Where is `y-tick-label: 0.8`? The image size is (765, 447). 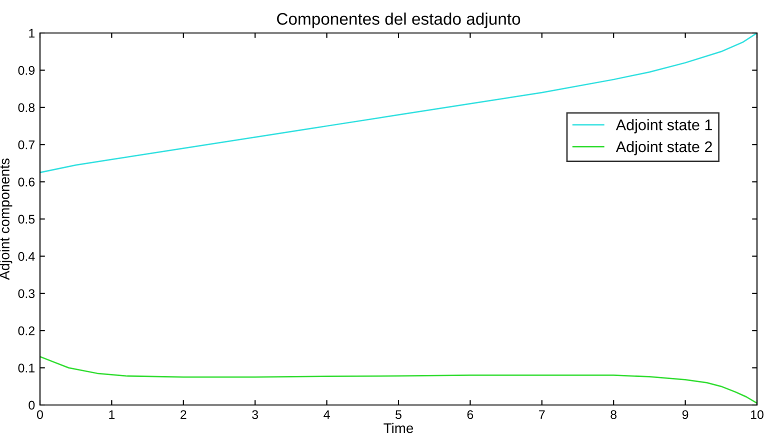
y-tick-label: 0.8 is located at coordinates (26, 107).